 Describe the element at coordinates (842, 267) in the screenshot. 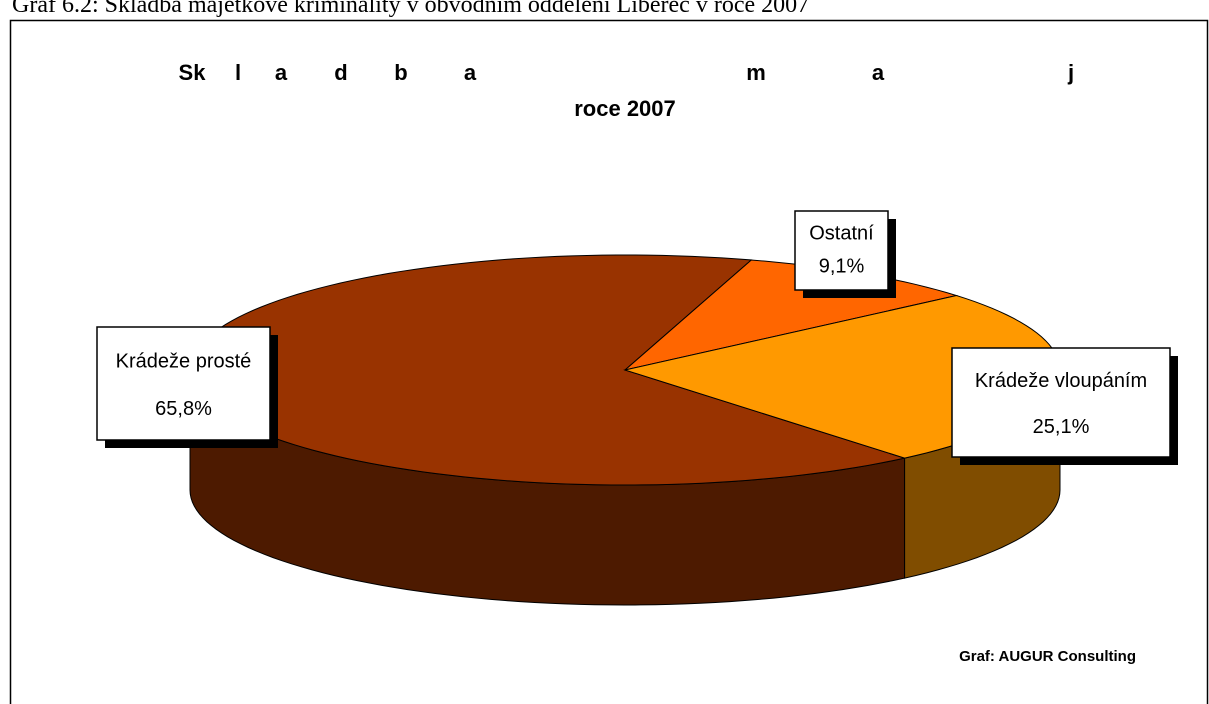

I see `data-label-value: 9,1%` at that location.